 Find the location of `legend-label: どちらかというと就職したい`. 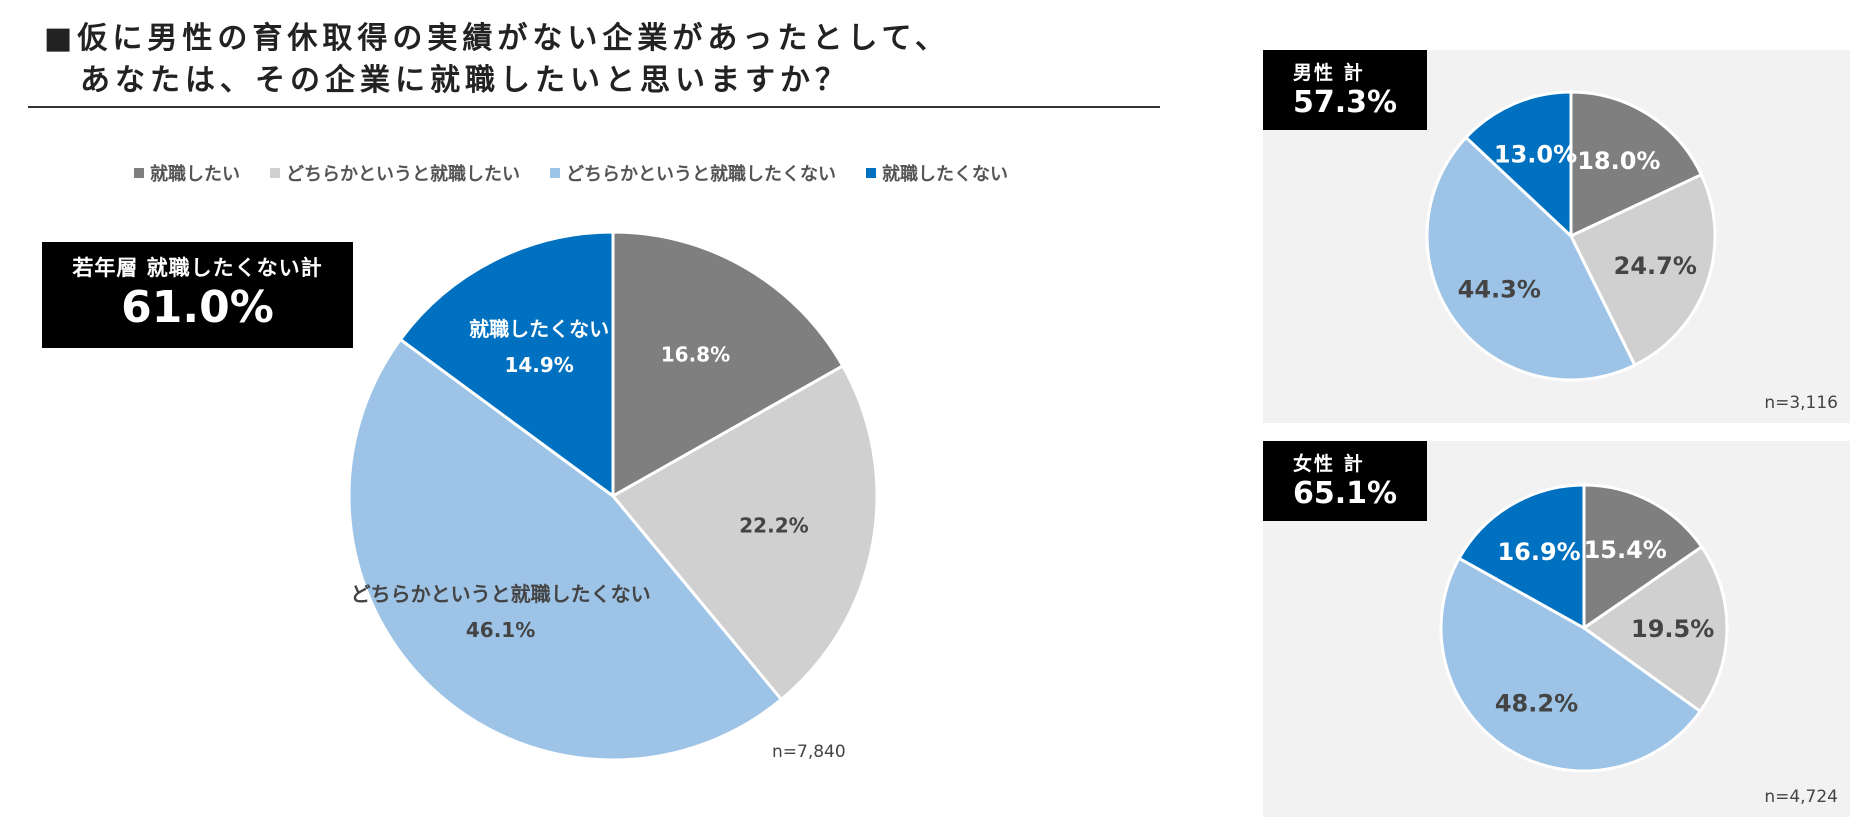

legend-label: どちらかというと就職したい is located at coordinates (403, 174).